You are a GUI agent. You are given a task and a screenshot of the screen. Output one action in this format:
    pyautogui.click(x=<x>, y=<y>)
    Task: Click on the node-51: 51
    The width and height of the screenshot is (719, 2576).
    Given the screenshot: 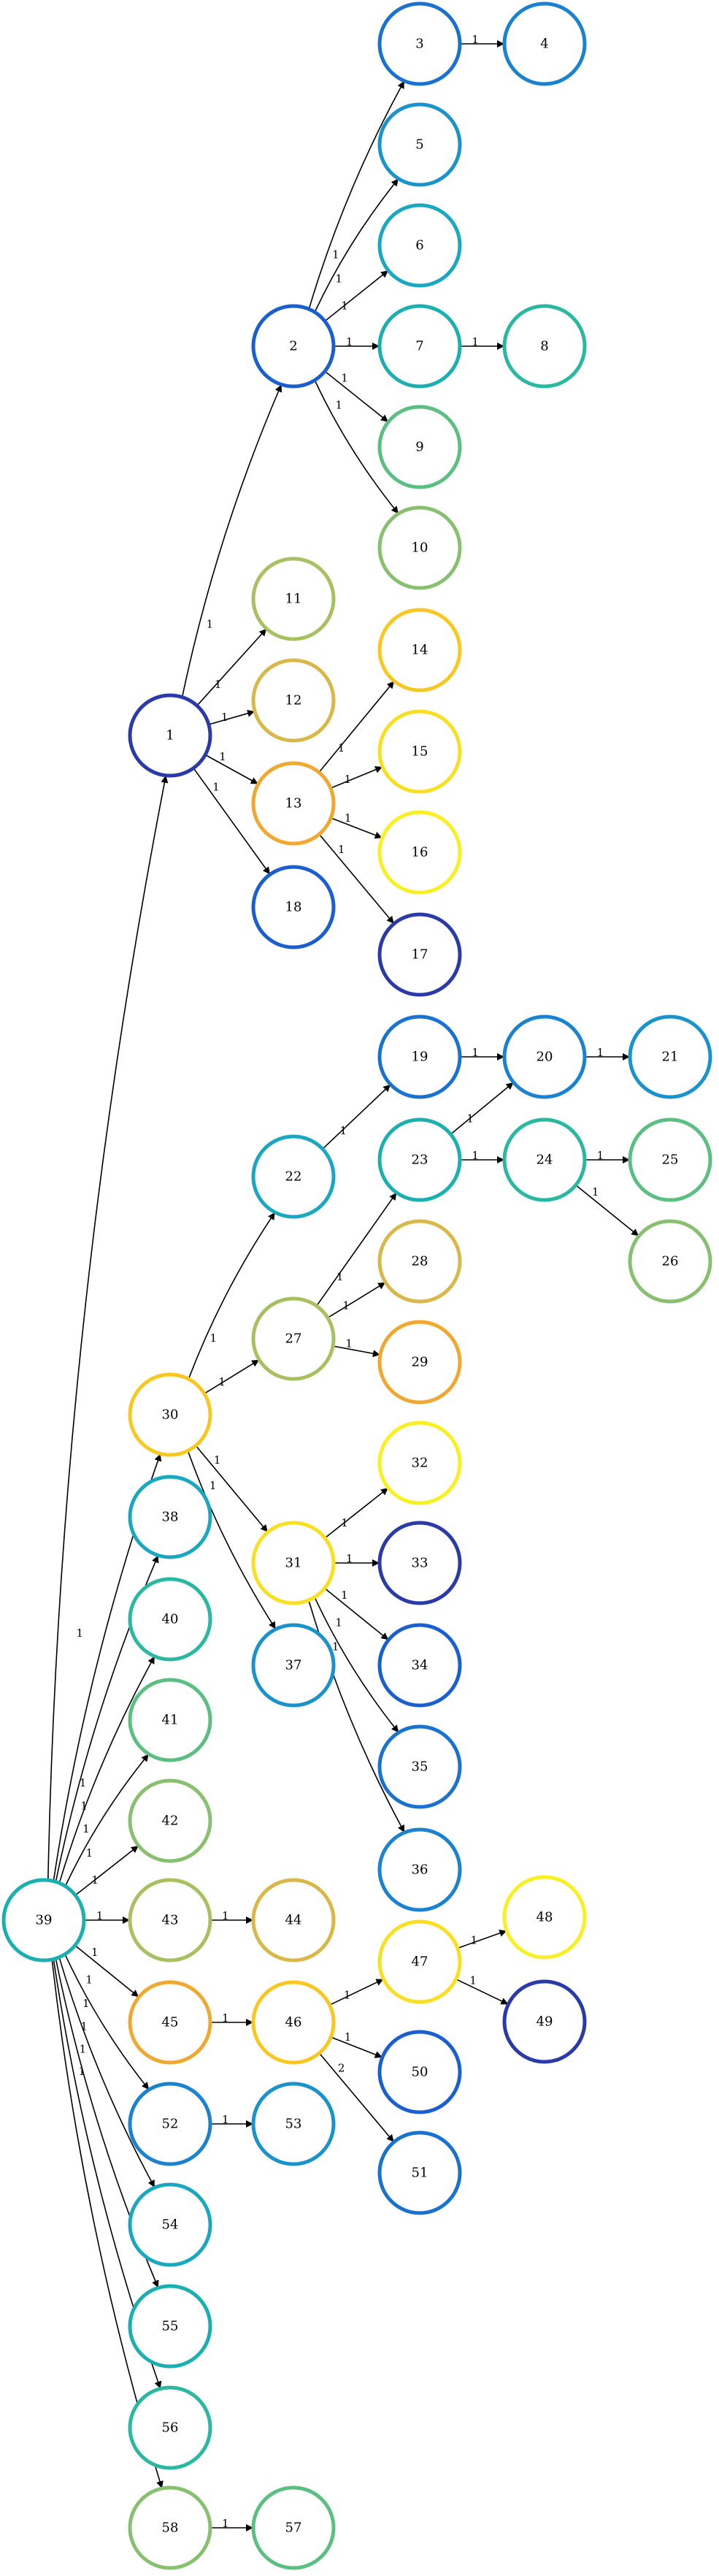 What is the action you would take?
    pyautogui.click(x=419, y=2172)
    